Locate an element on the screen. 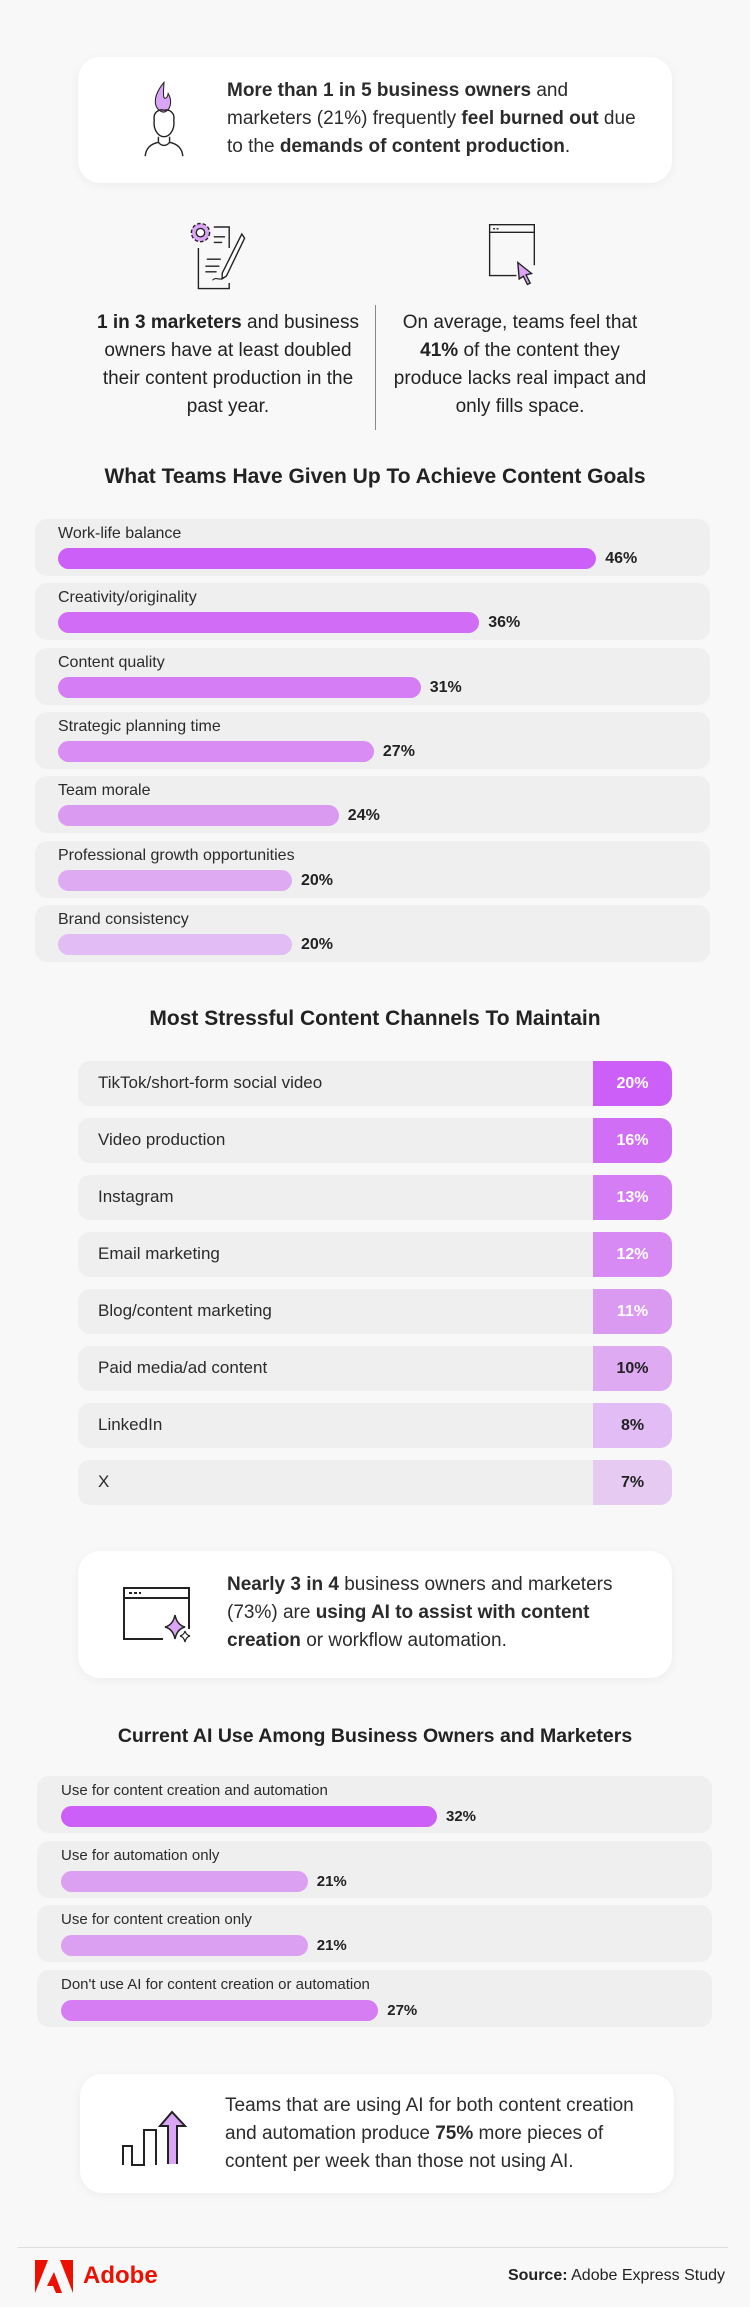 The image size is (750, 2307). bar-value: 36% is located at coordinates (504, 623).